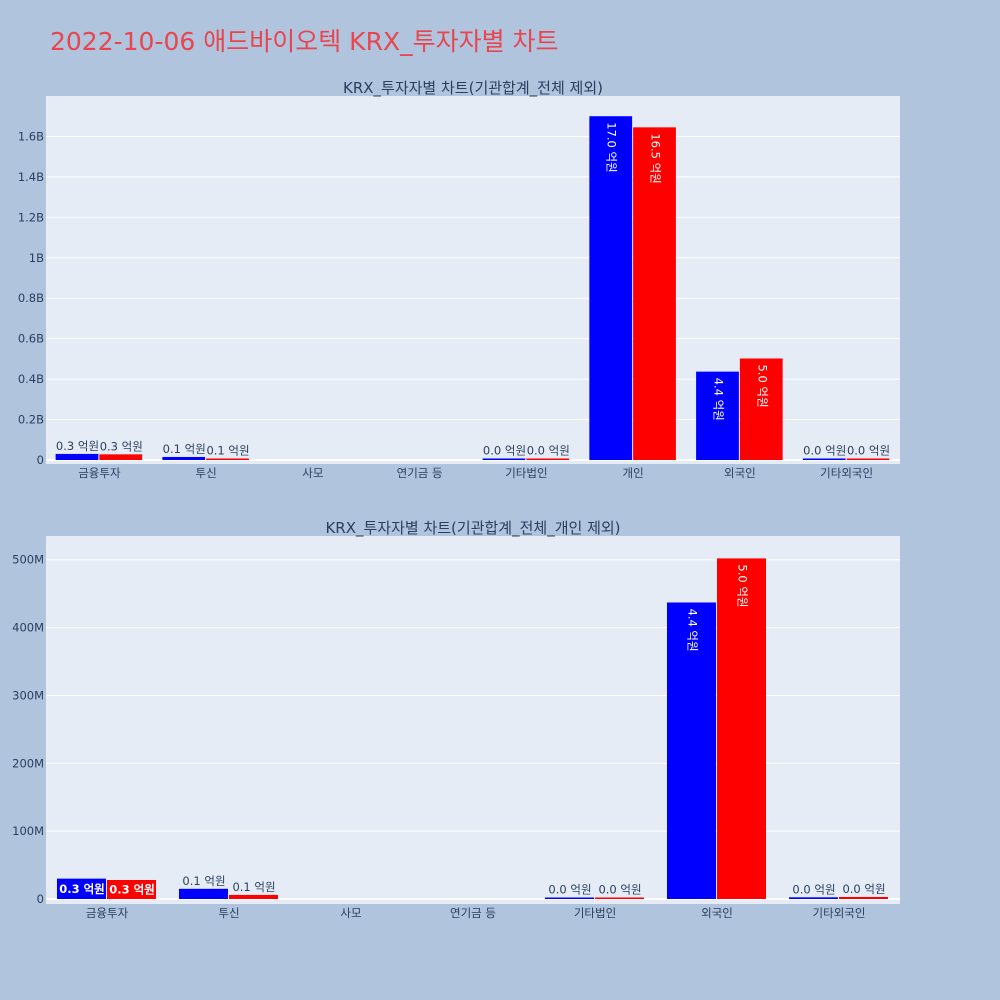 The width and height of the screenshot is (1000, 1000). Describe the element at coordinates (633, 473) in the screenshot. I see `x-tick-label: 개인` at that location.